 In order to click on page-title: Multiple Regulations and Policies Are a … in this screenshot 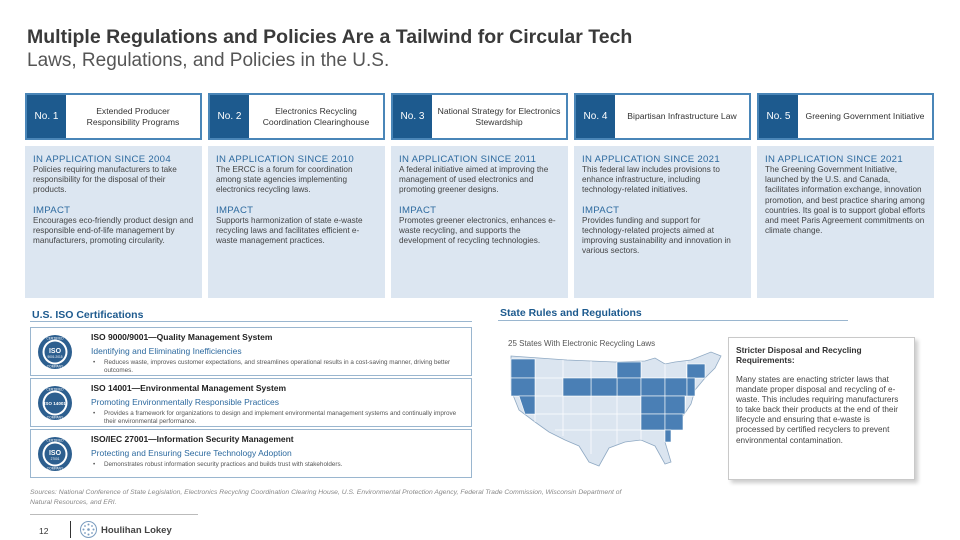, I will do `click(330, 37)`.